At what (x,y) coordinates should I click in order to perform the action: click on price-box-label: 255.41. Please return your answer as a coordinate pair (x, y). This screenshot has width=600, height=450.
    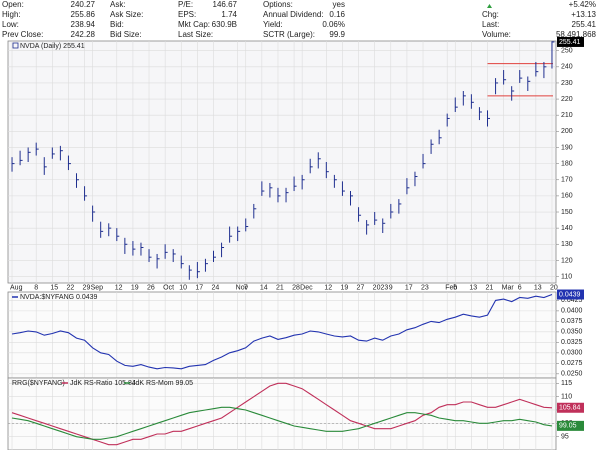
    Looking at the image, I should click on (570, 42).